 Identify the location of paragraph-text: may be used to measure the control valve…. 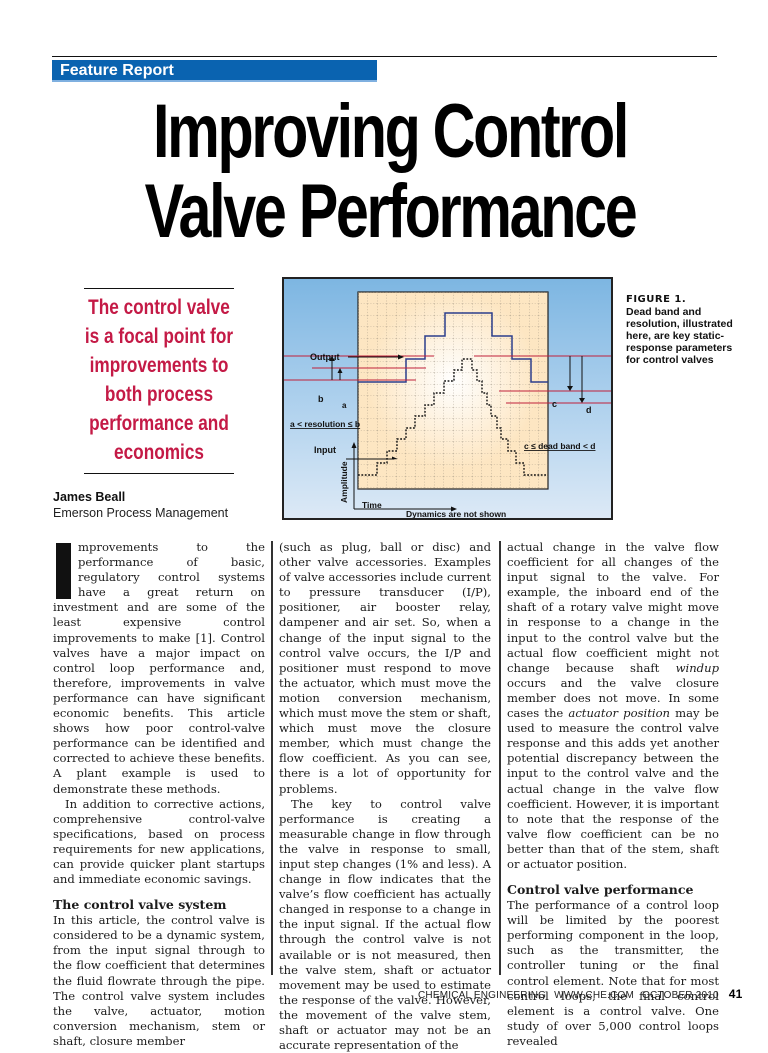
(613, 788).